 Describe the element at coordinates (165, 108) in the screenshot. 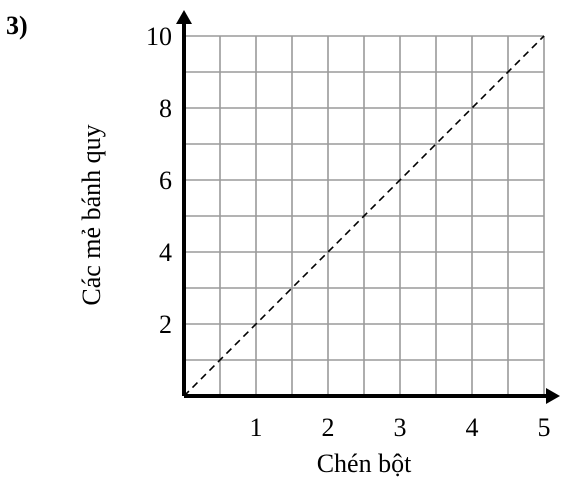

I see `y-tick-label: 8` at that location.